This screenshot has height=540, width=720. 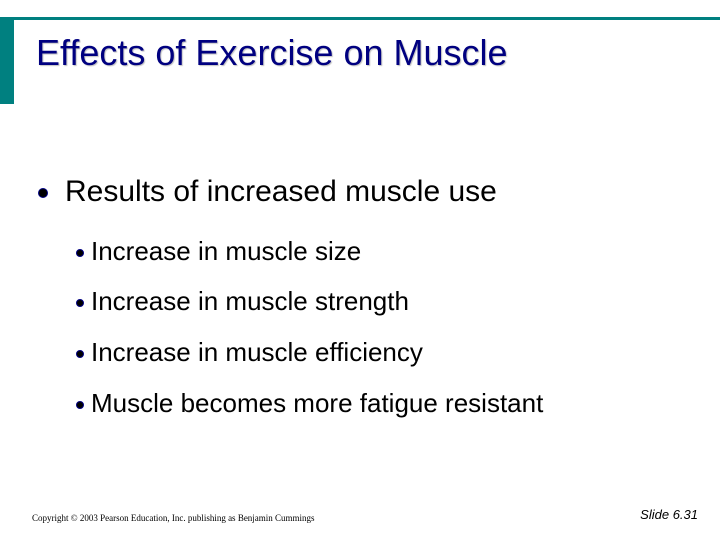 I want to click on sub-bullet-item: Increase in muscle efficiency, so click(x=249, y=352).